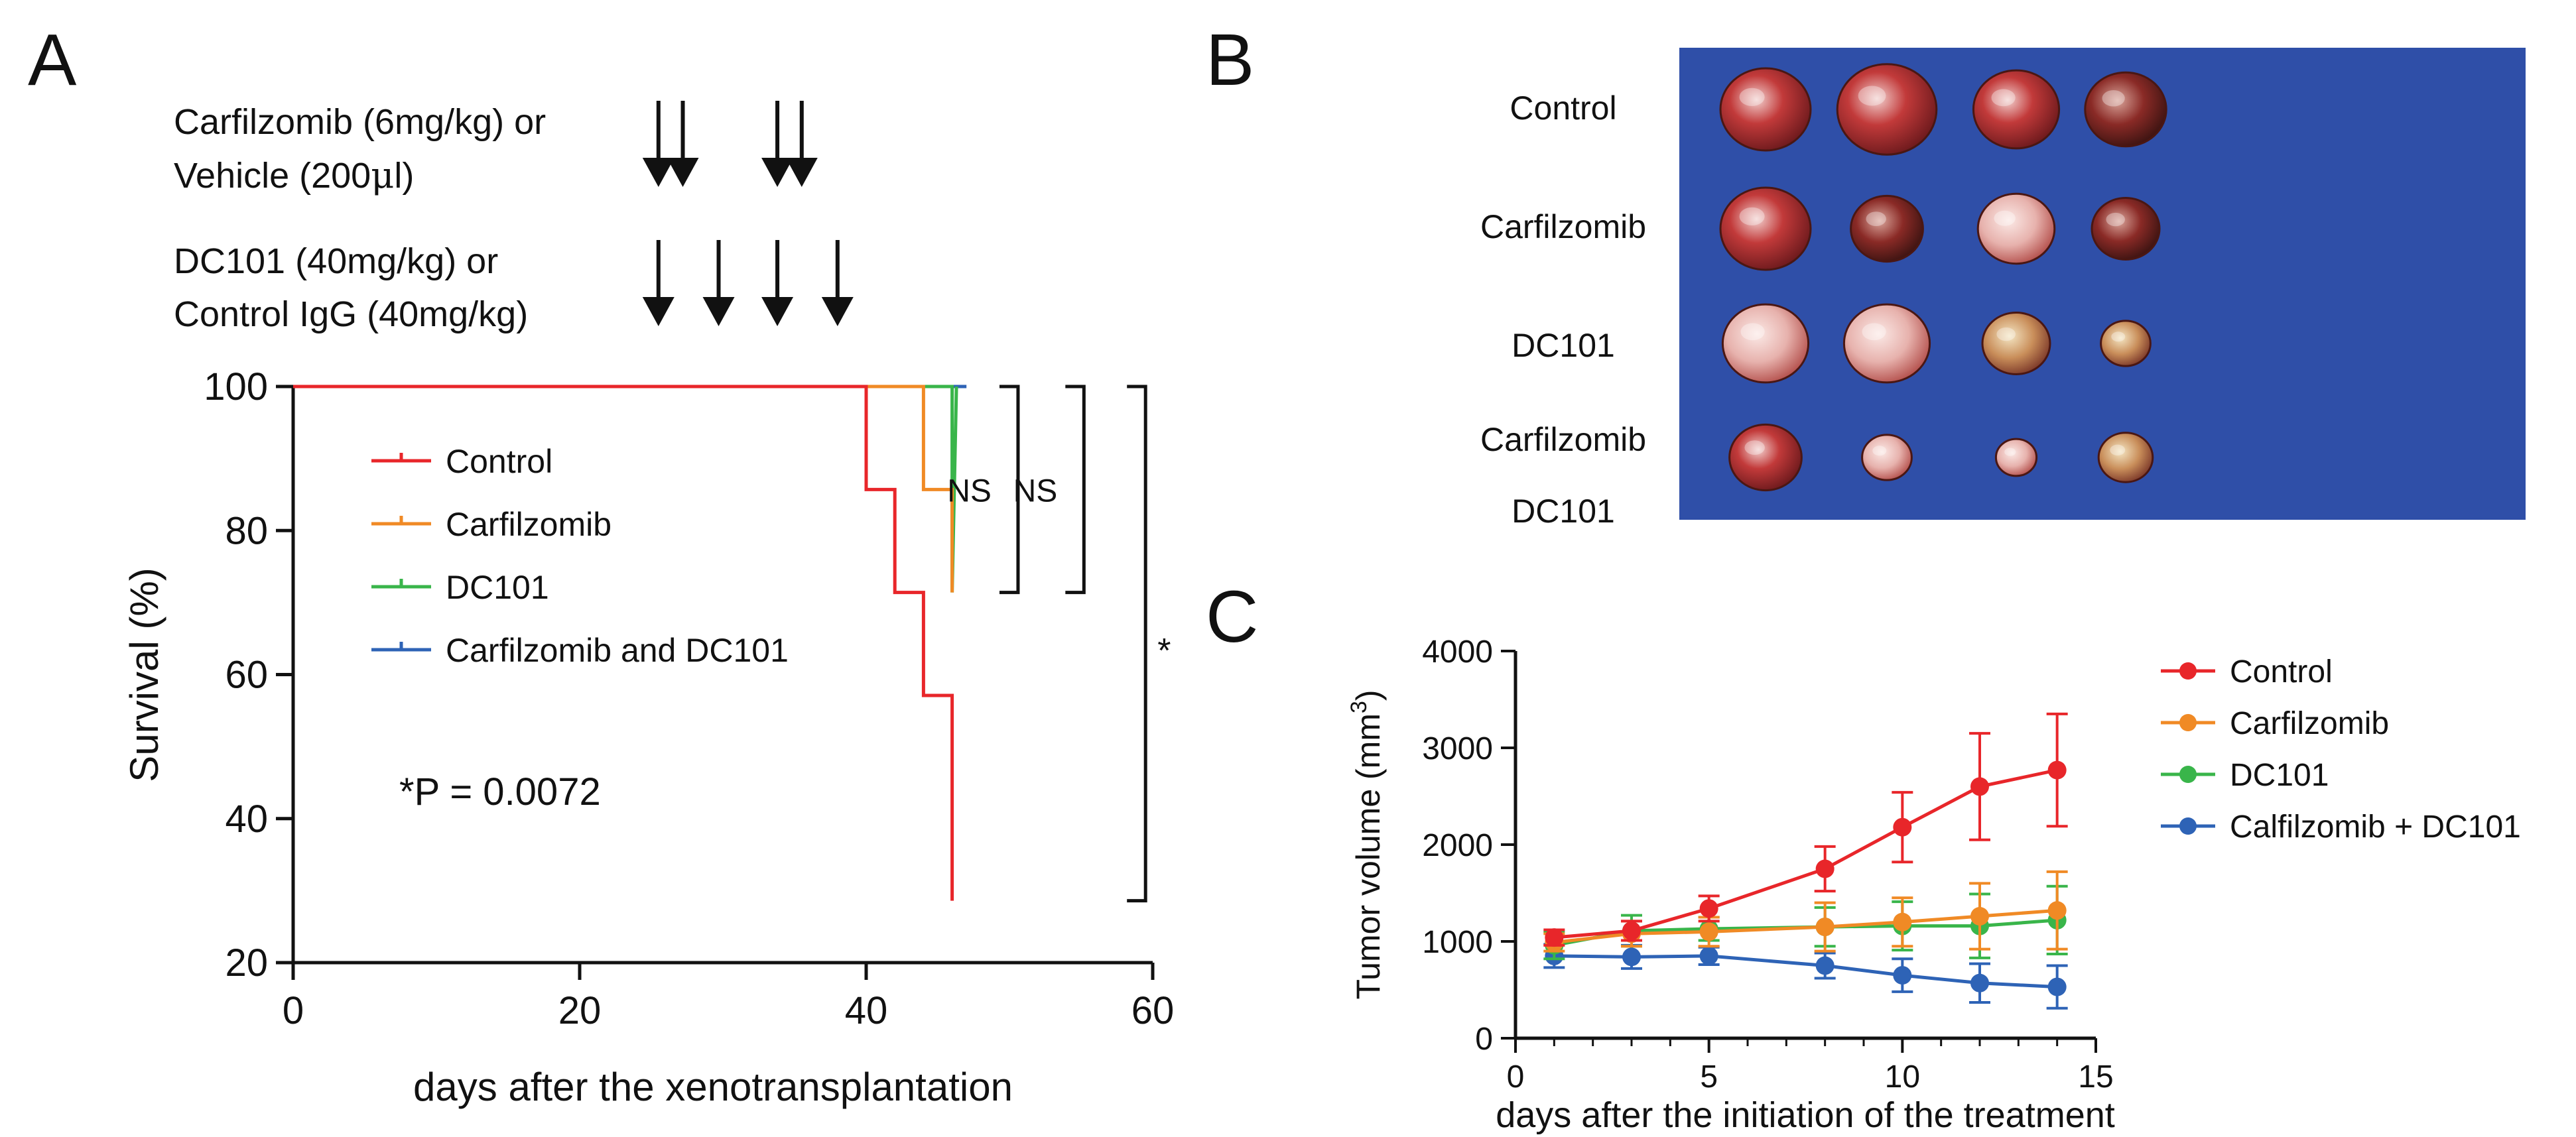 Image resolution: width=2576 pixels, height=1137 pixels. What do you see at coordinates (360, 122) in the screenshot?
I see `drug1-label-line1: Carfilzomib (6mg/kg) or` at bounding box center [360, 122].